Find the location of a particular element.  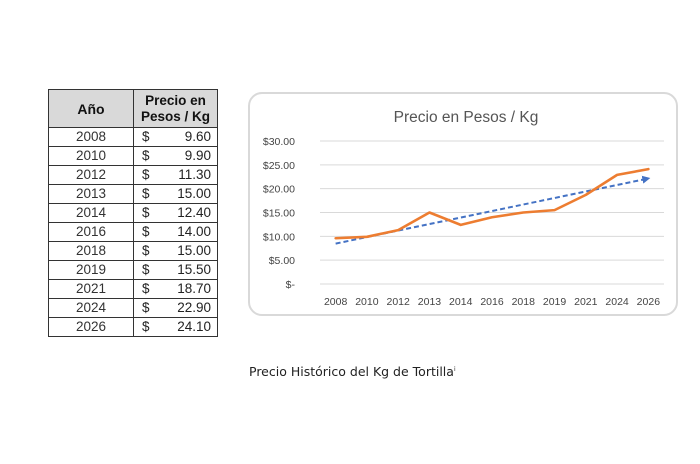

x-tick-label: 2026 is located at coordinates (649, 302).